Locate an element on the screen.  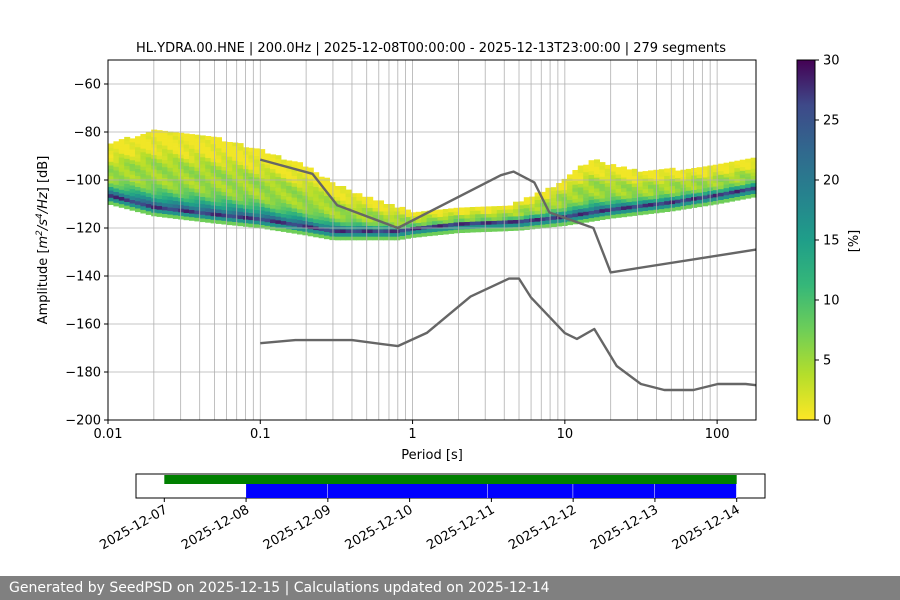
timeline-date-label: 2025-12-07 is located at coordinates (133, 527).